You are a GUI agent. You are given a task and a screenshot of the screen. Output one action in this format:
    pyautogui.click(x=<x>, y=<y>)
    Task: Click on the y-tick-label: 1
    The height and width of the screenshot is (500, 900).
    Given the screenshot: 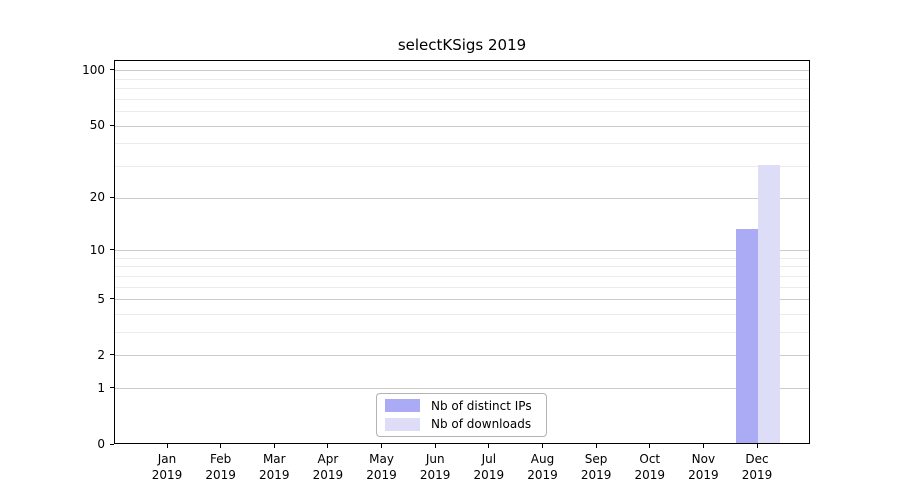 What is the action you would take?
    pyautogui.click(x=101, y=387)
    